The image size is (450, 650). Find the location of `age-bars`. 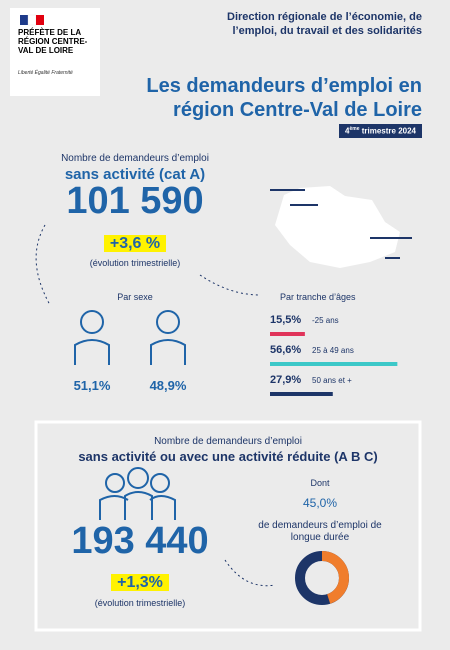

age-bars is located at coordinates (334, 364).